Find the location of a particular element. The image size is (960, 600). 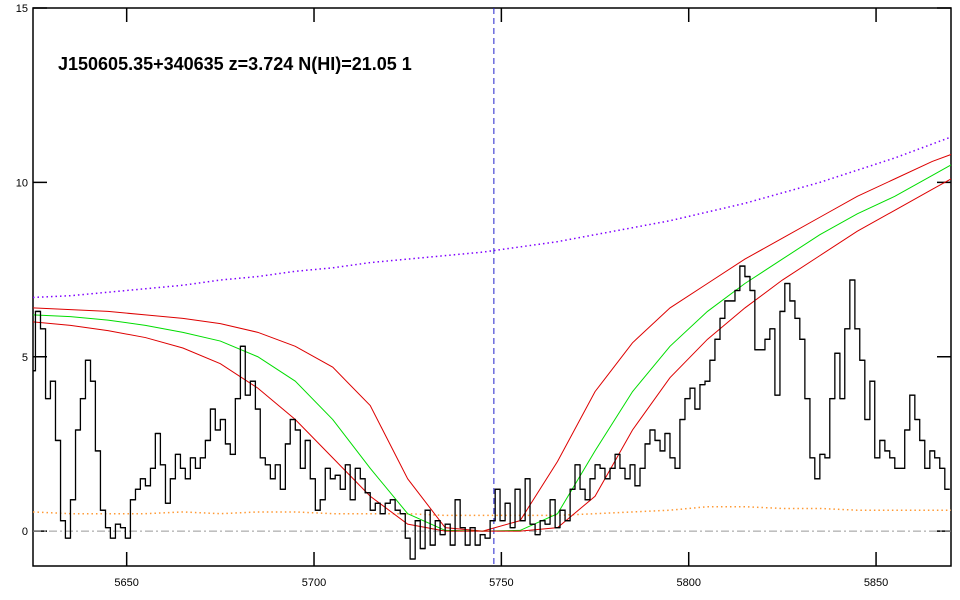

chart-title: J150605.35+340635 z=3.724 N(HI)=21.05 1 is located at coordinates (235, 64).